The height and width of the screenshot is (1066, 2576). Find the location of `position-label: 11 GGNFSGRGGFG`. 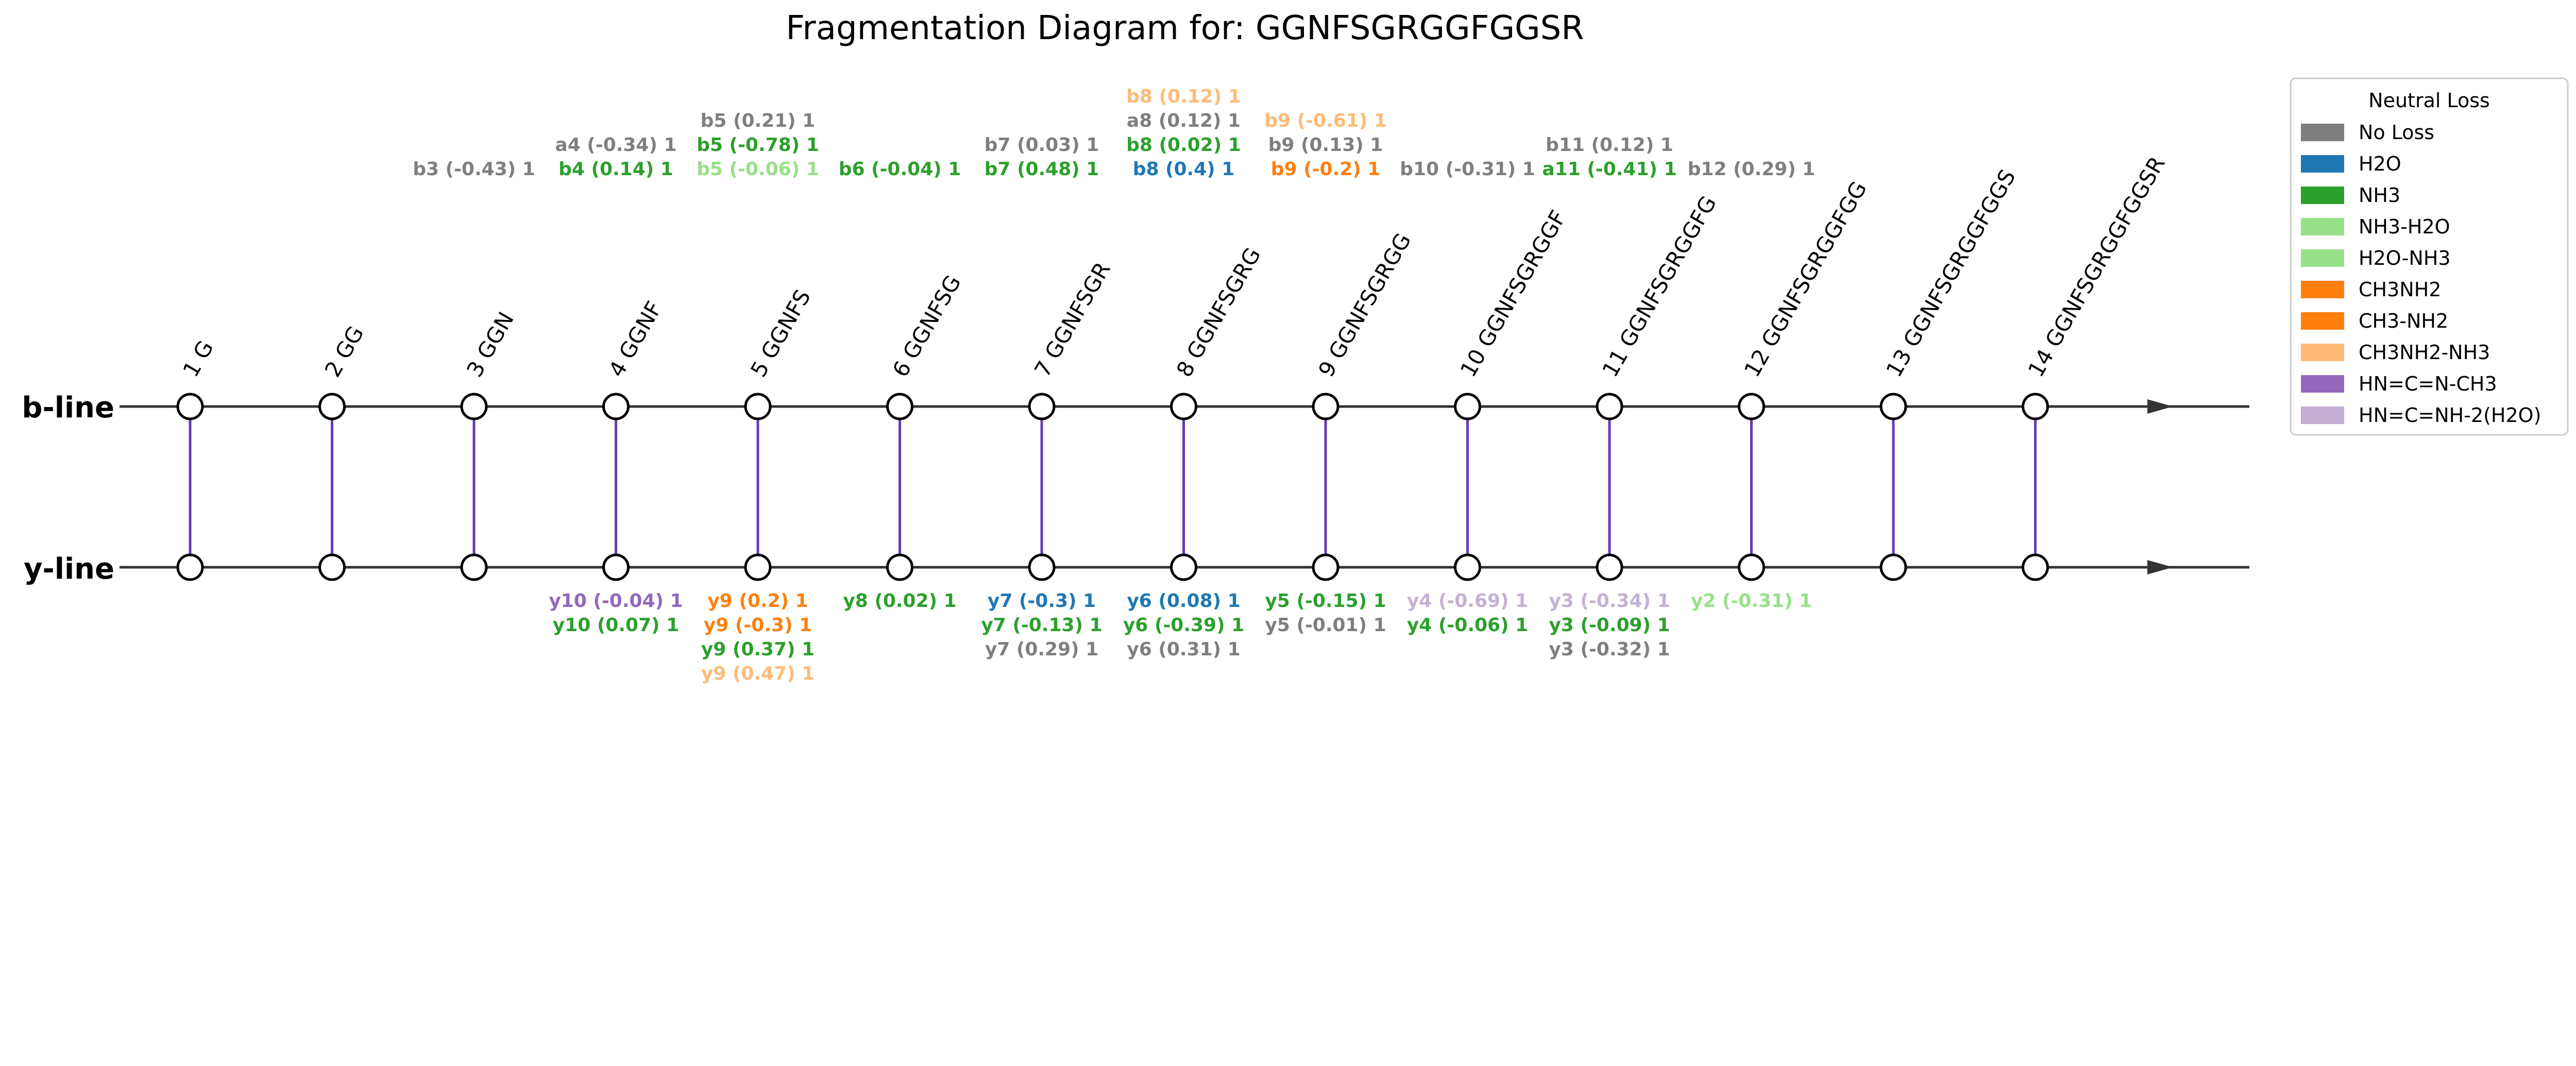

position-label: 11 GGNFSGRGGFG is located at coordinates (1659, 286).